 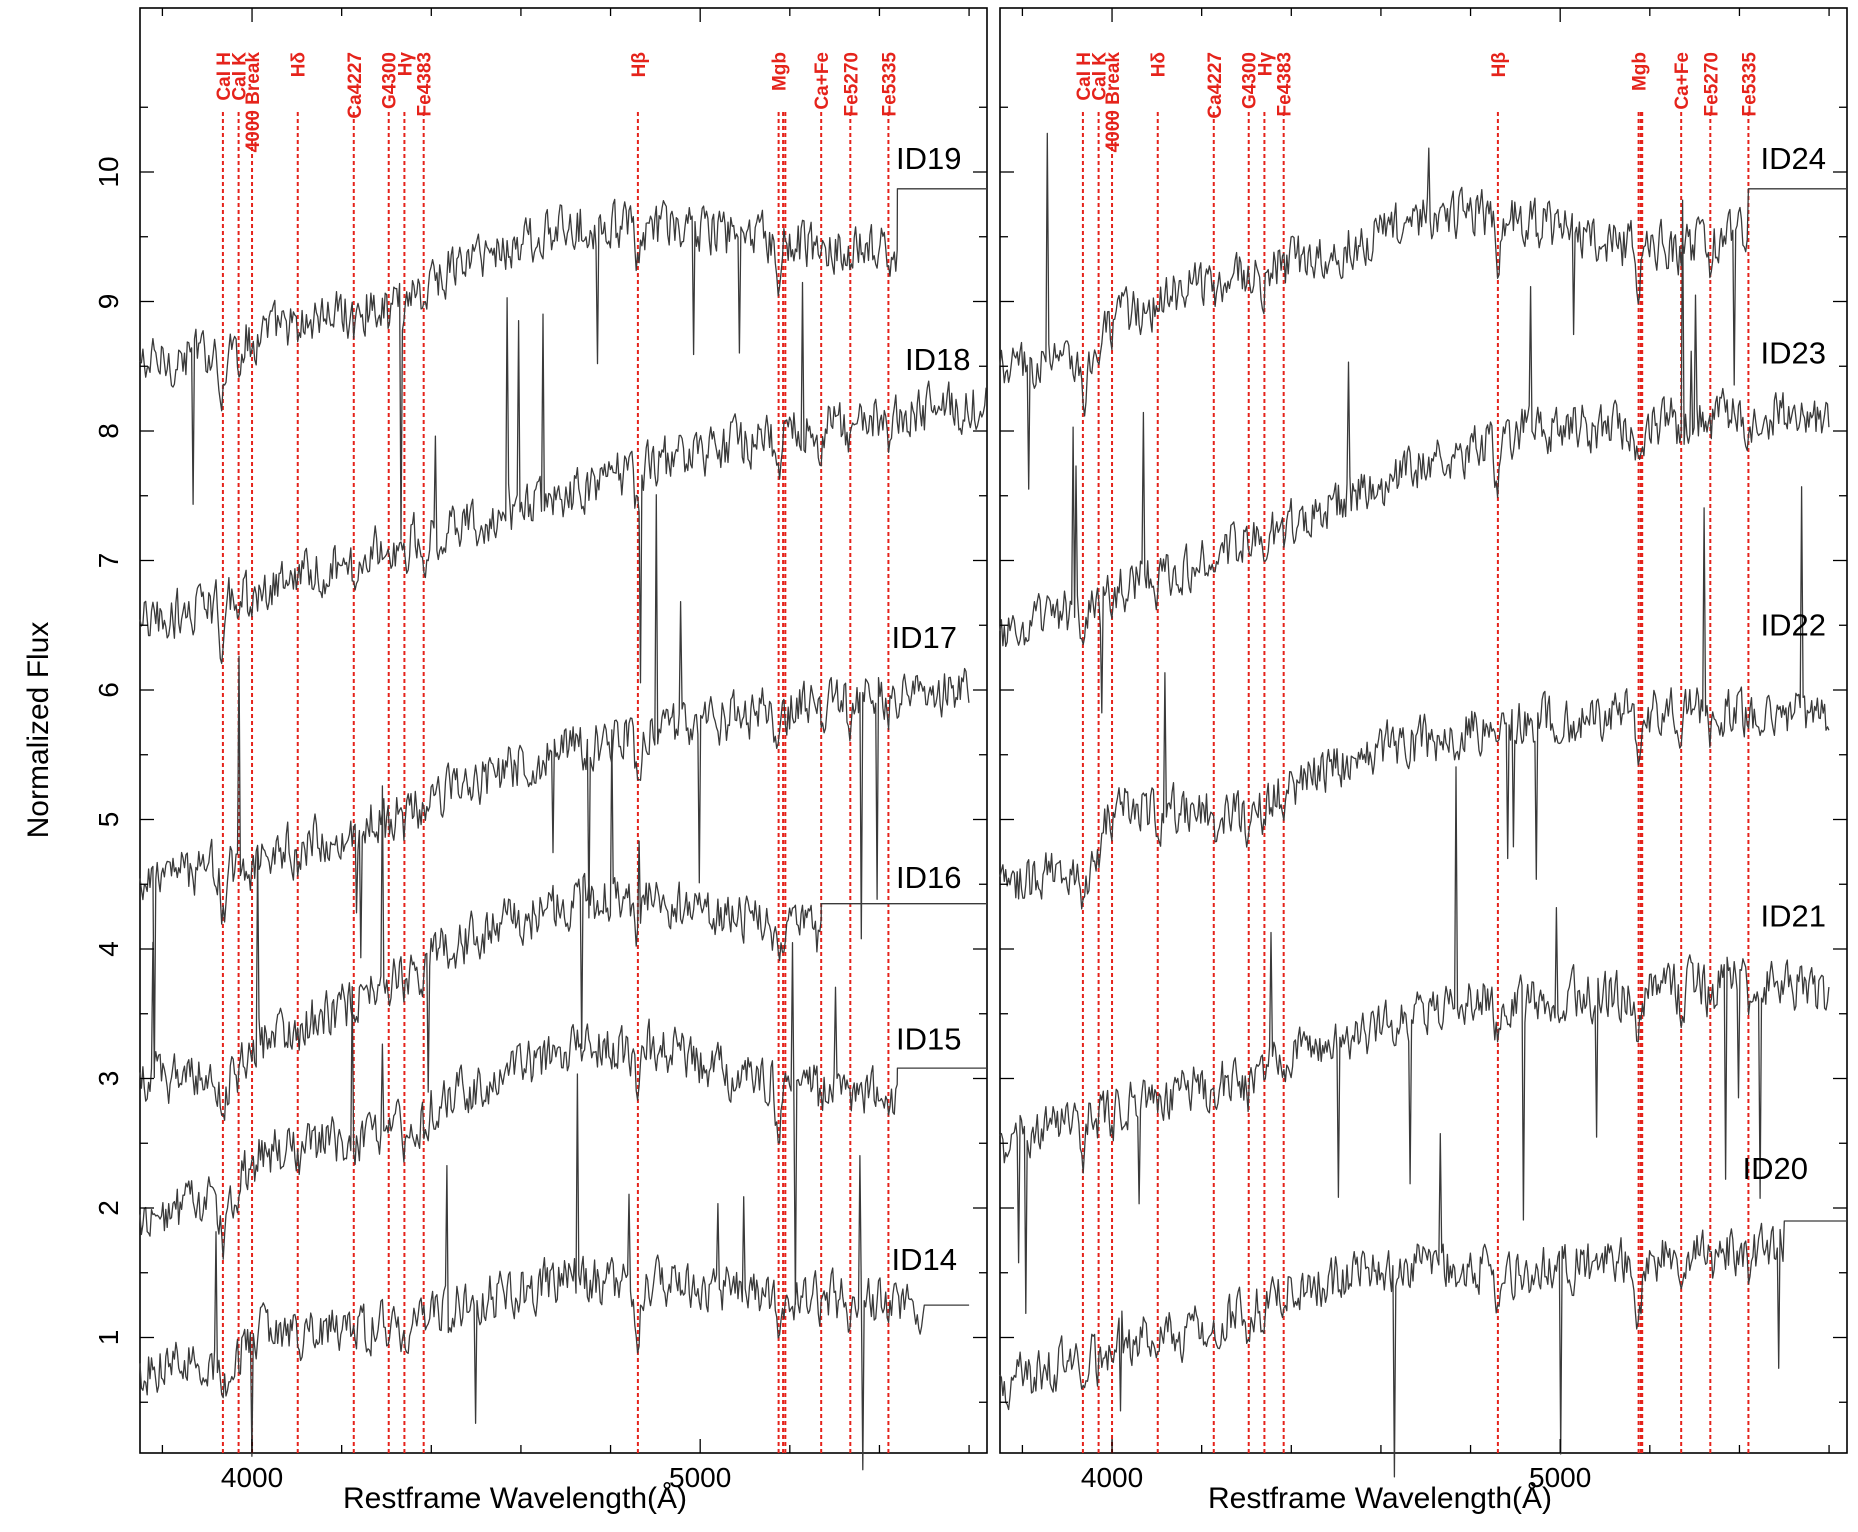 I want to click on y-tick-label: 3, so click(x=108, y=1079).